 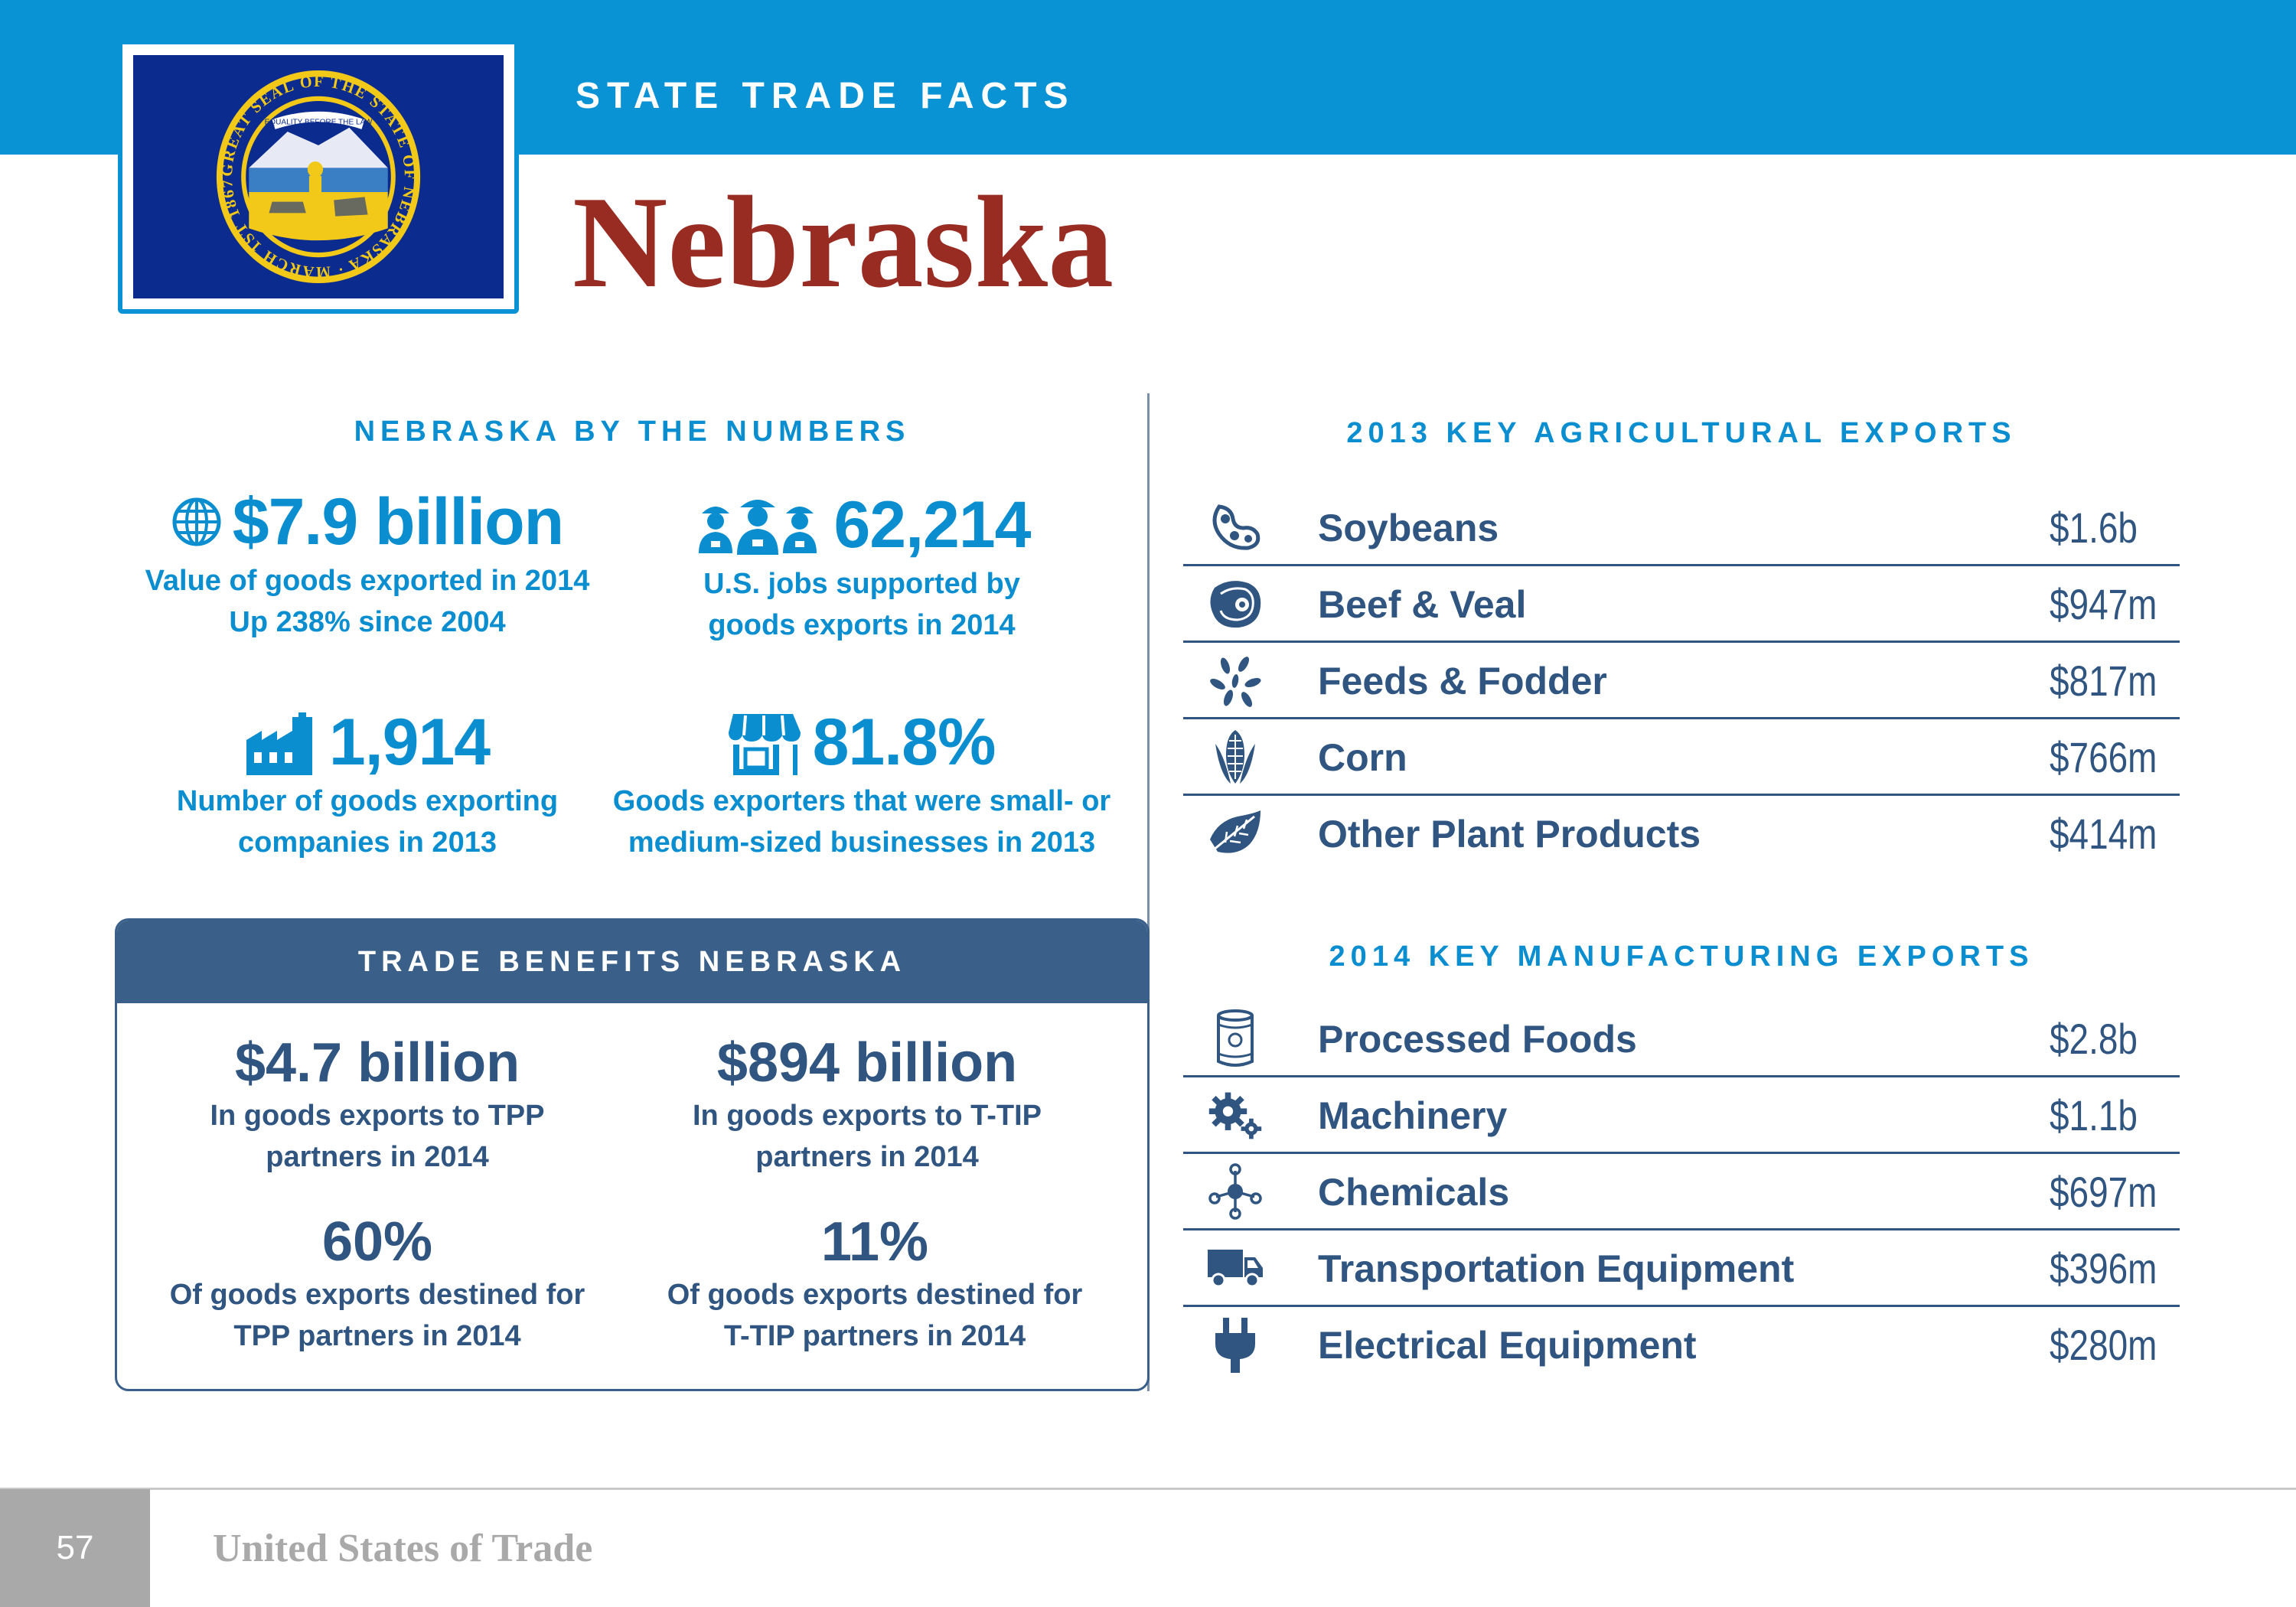 I want to click on page-number-badge: 57, so click(x=75, y=1548).